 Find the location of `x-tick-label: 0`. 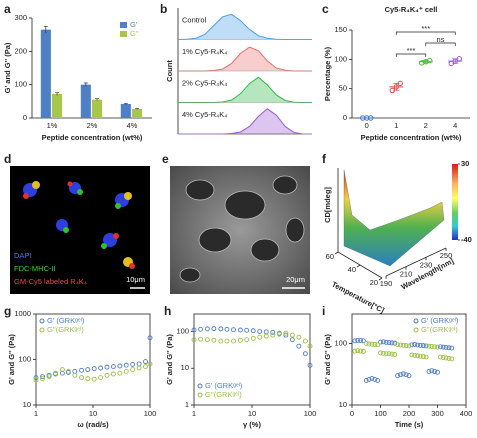

x-tick-label: 0 is located at coordinates (367, 125).